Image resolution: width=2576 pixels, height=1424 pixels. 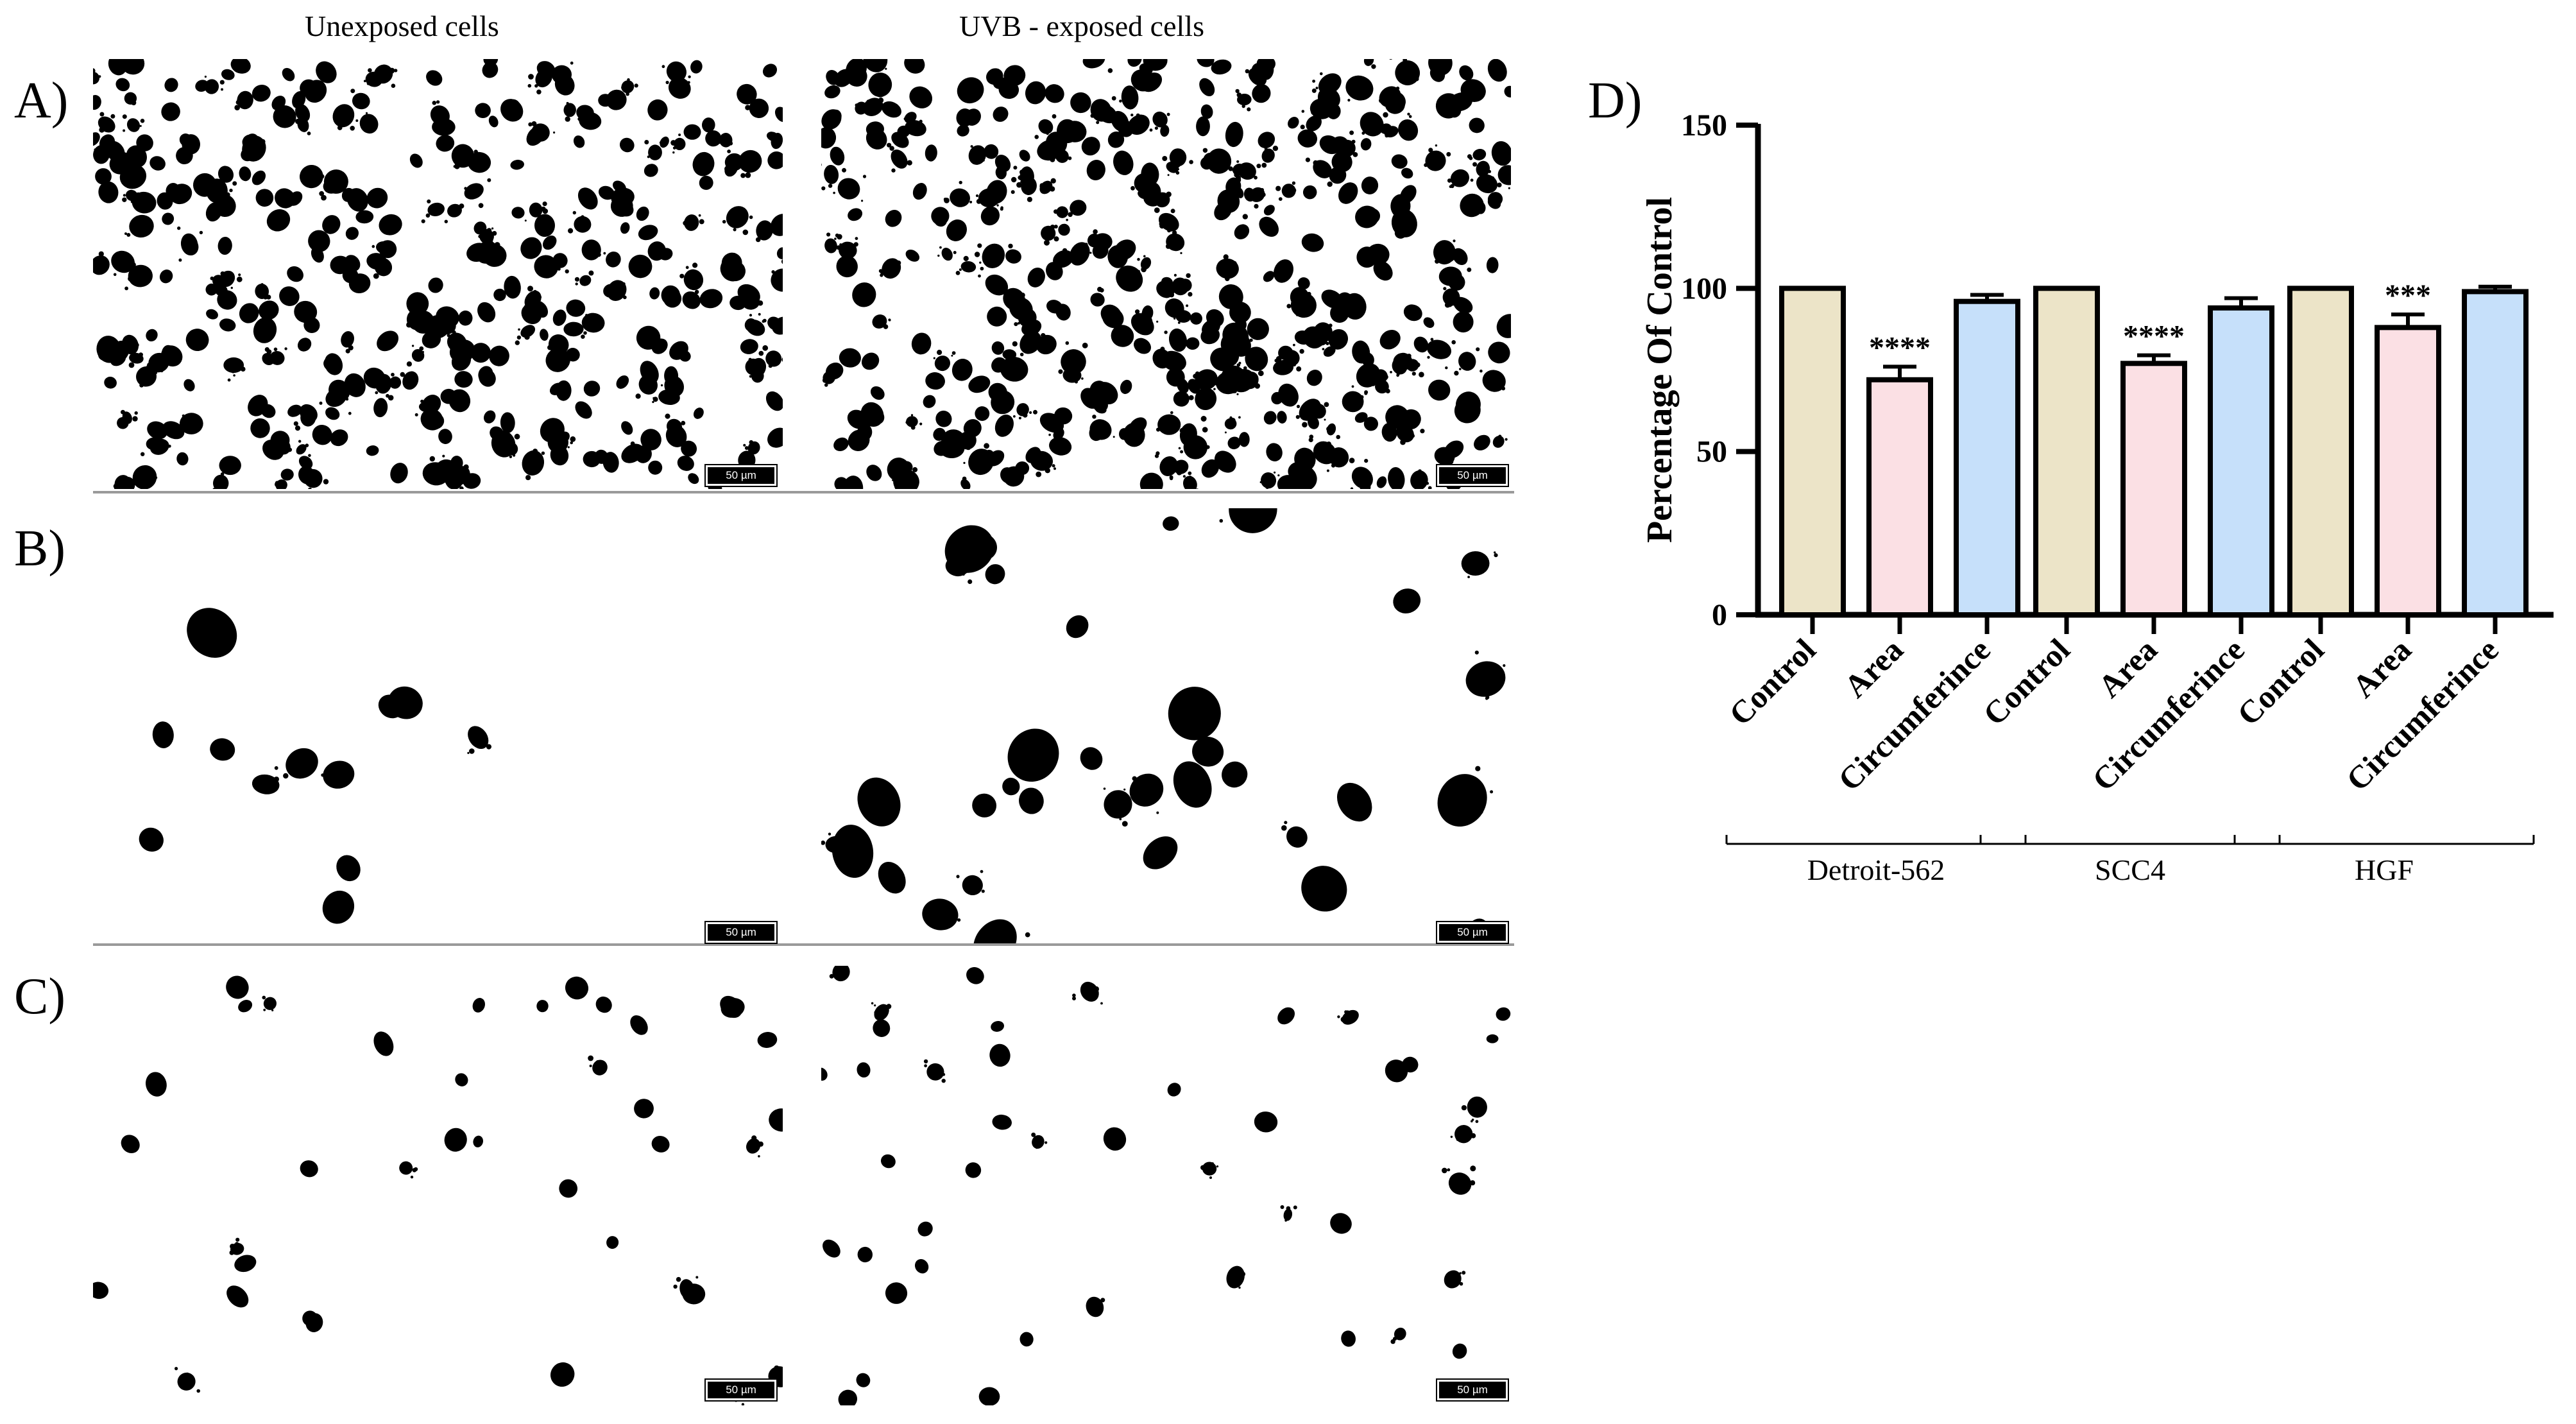 What do you see at coordinates (1876, 870) in the screenshot?
I see `group-label: Detroit-562` at bounding box center [1876, 870].